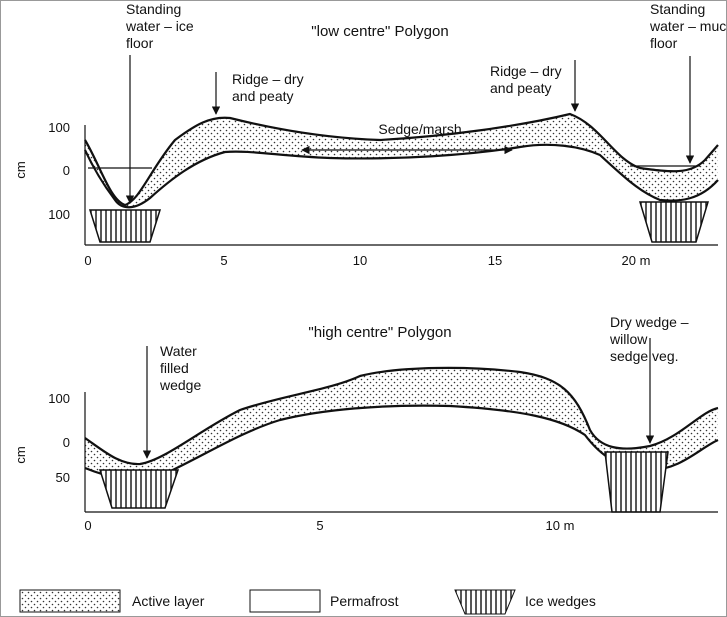 The width and height of the screenshot is (727, 617). I want to click on annotation-line: sedge veg., so click(644, 356).